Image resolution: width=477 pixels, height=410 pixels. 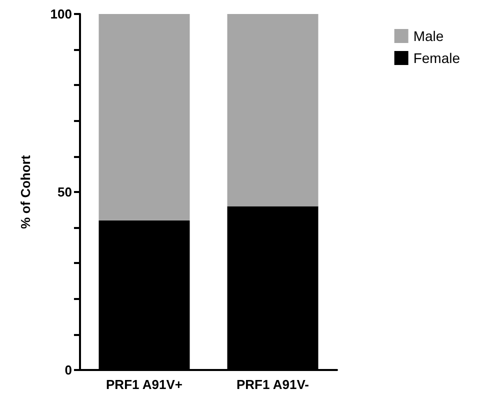 What do you see at coordinates (144, 384) in the screenshot?
I see `x-tick-label: PRF1 A91V+` at bounding box center [144, 384].